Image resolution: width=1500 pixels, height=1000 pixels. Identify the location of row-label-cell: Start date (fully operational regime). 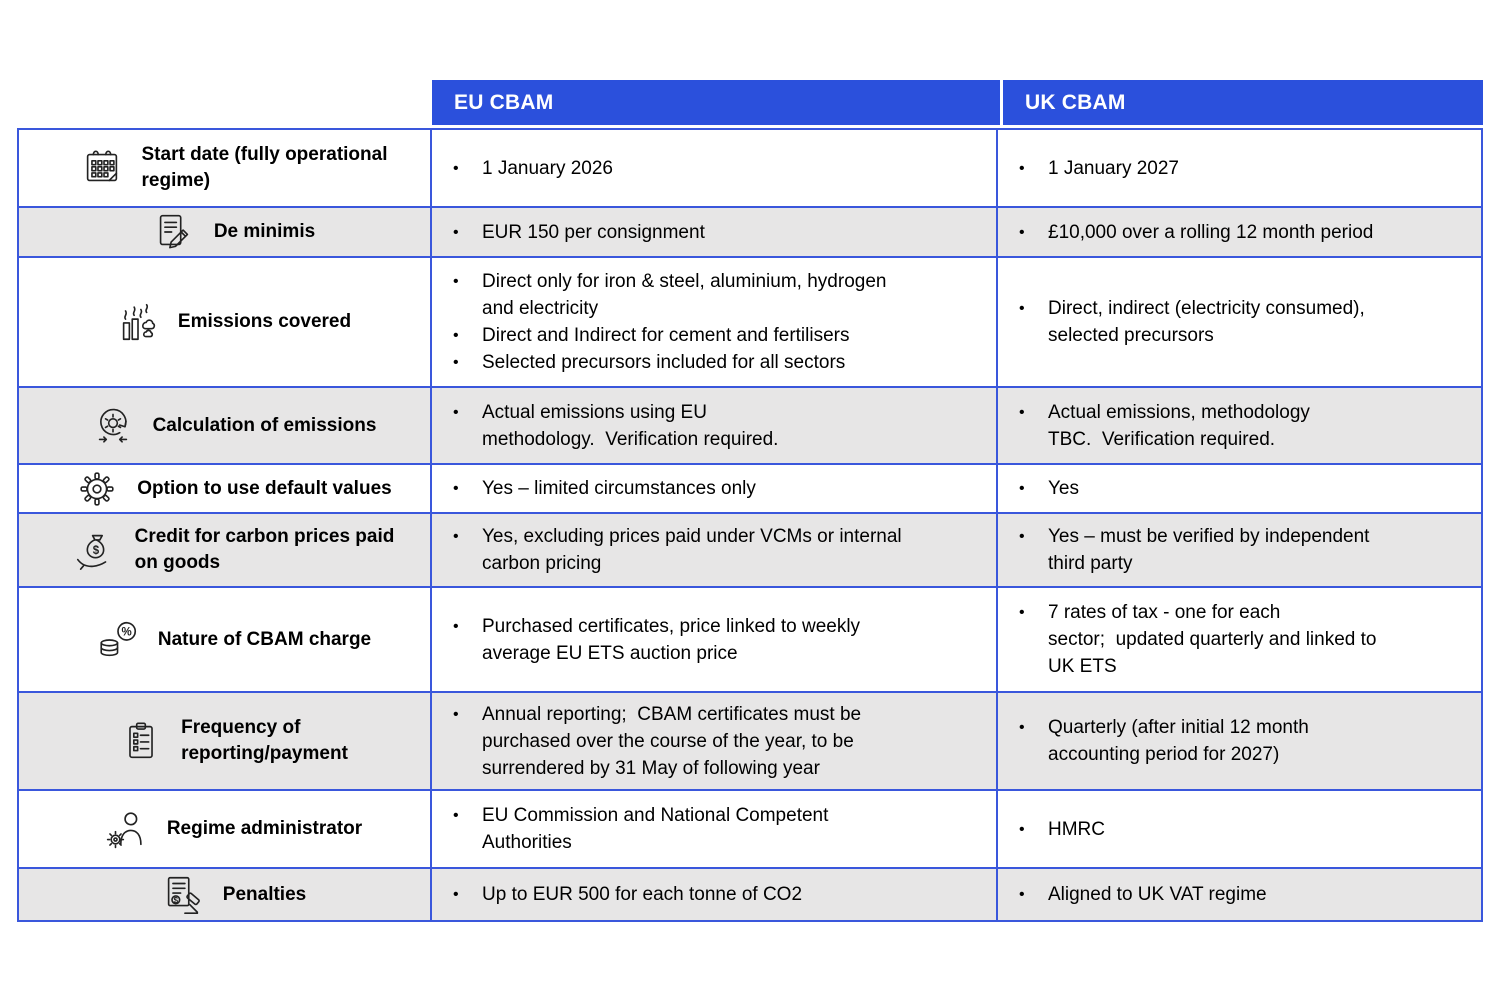
(225, 168).